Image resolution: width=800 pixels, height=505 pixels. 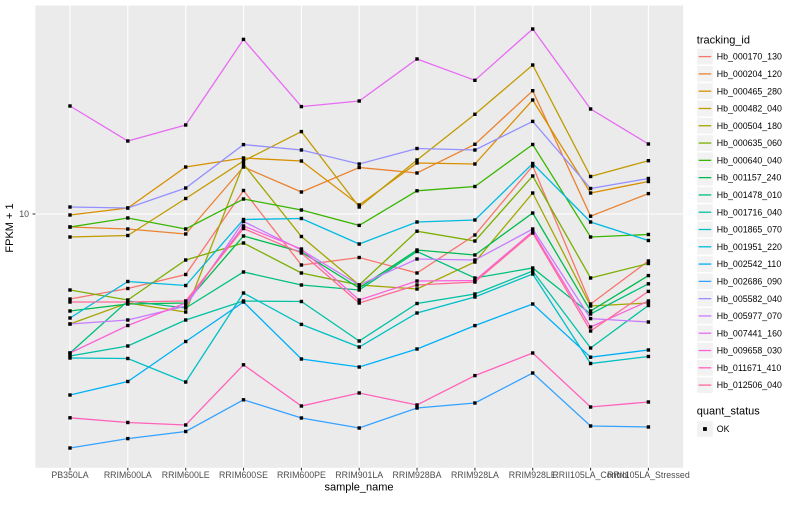 What do you see at coordinates (475, 475) in the screenshot?
I see `svg-text: RRIM928LA` at bounding box center [475, 475].